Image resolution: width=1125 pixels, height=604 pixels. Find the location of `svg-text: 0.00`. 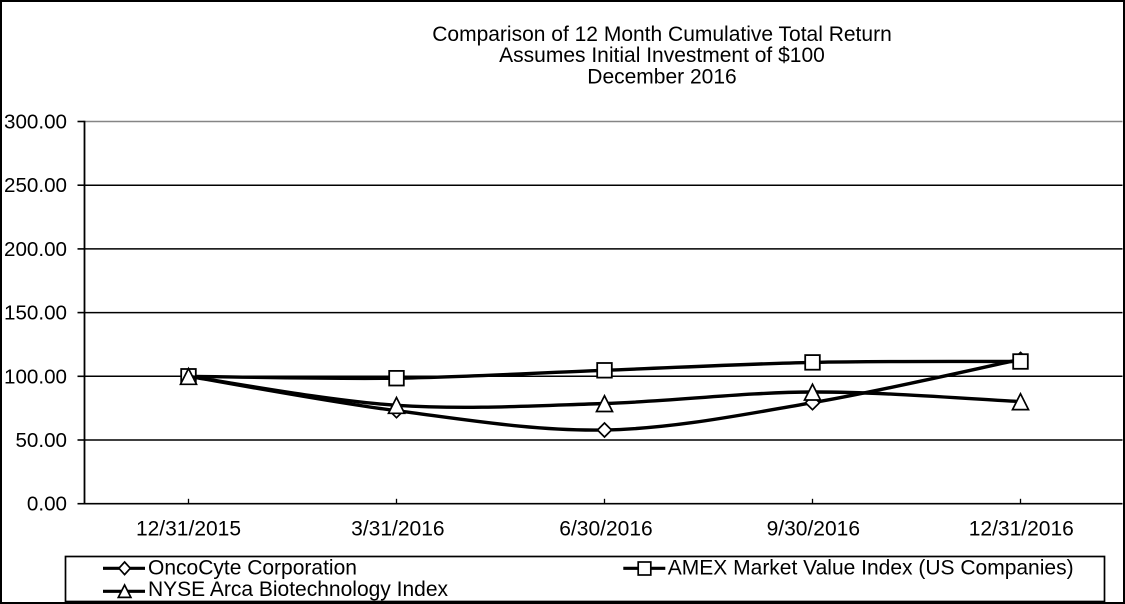

svg-text: 0.00 is located at coordinates (47, 504).